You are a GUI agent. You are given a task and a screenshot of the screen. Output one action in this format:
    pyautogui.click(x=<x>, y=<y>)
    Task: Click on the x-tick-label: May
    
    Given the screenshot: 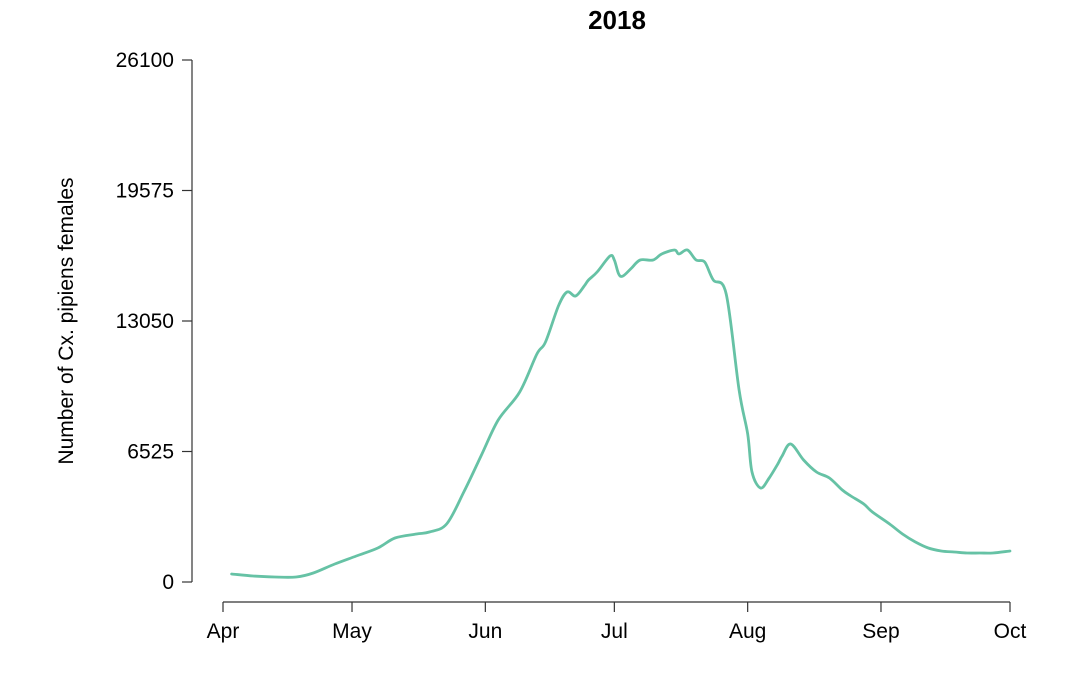 What is the action you would take?
    pyautogui.click(x=352, y=631)
    